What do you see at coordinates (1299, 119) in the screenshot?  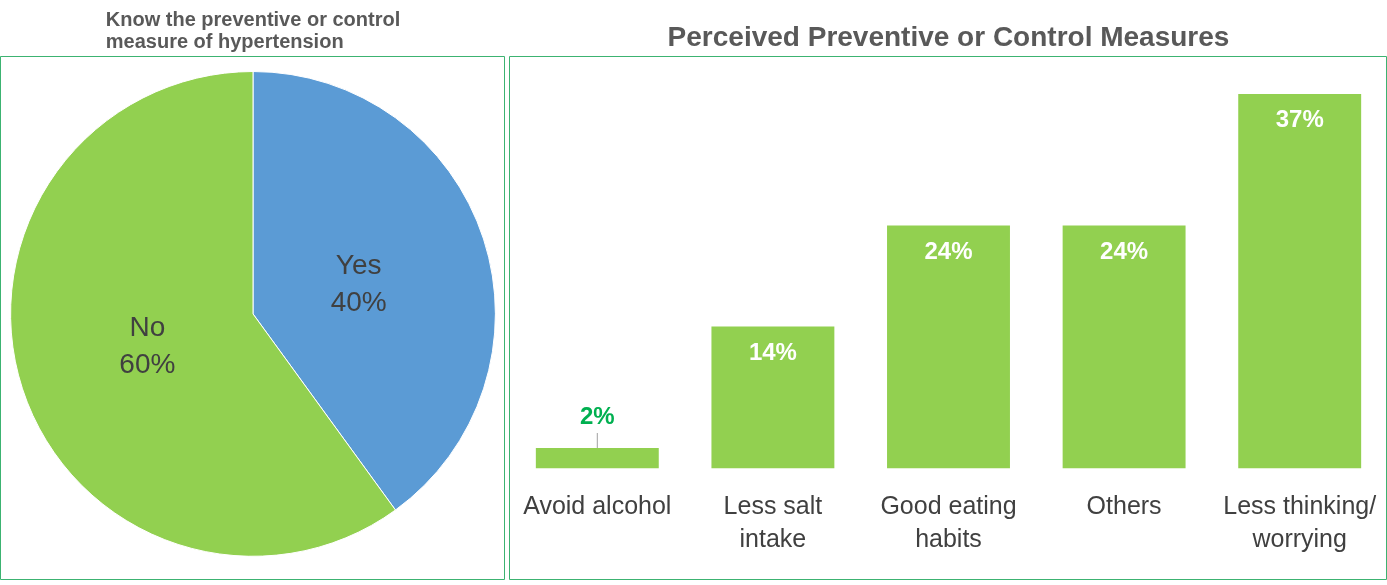 I see `data-label: 37%` at bounding box center [1299, 119].